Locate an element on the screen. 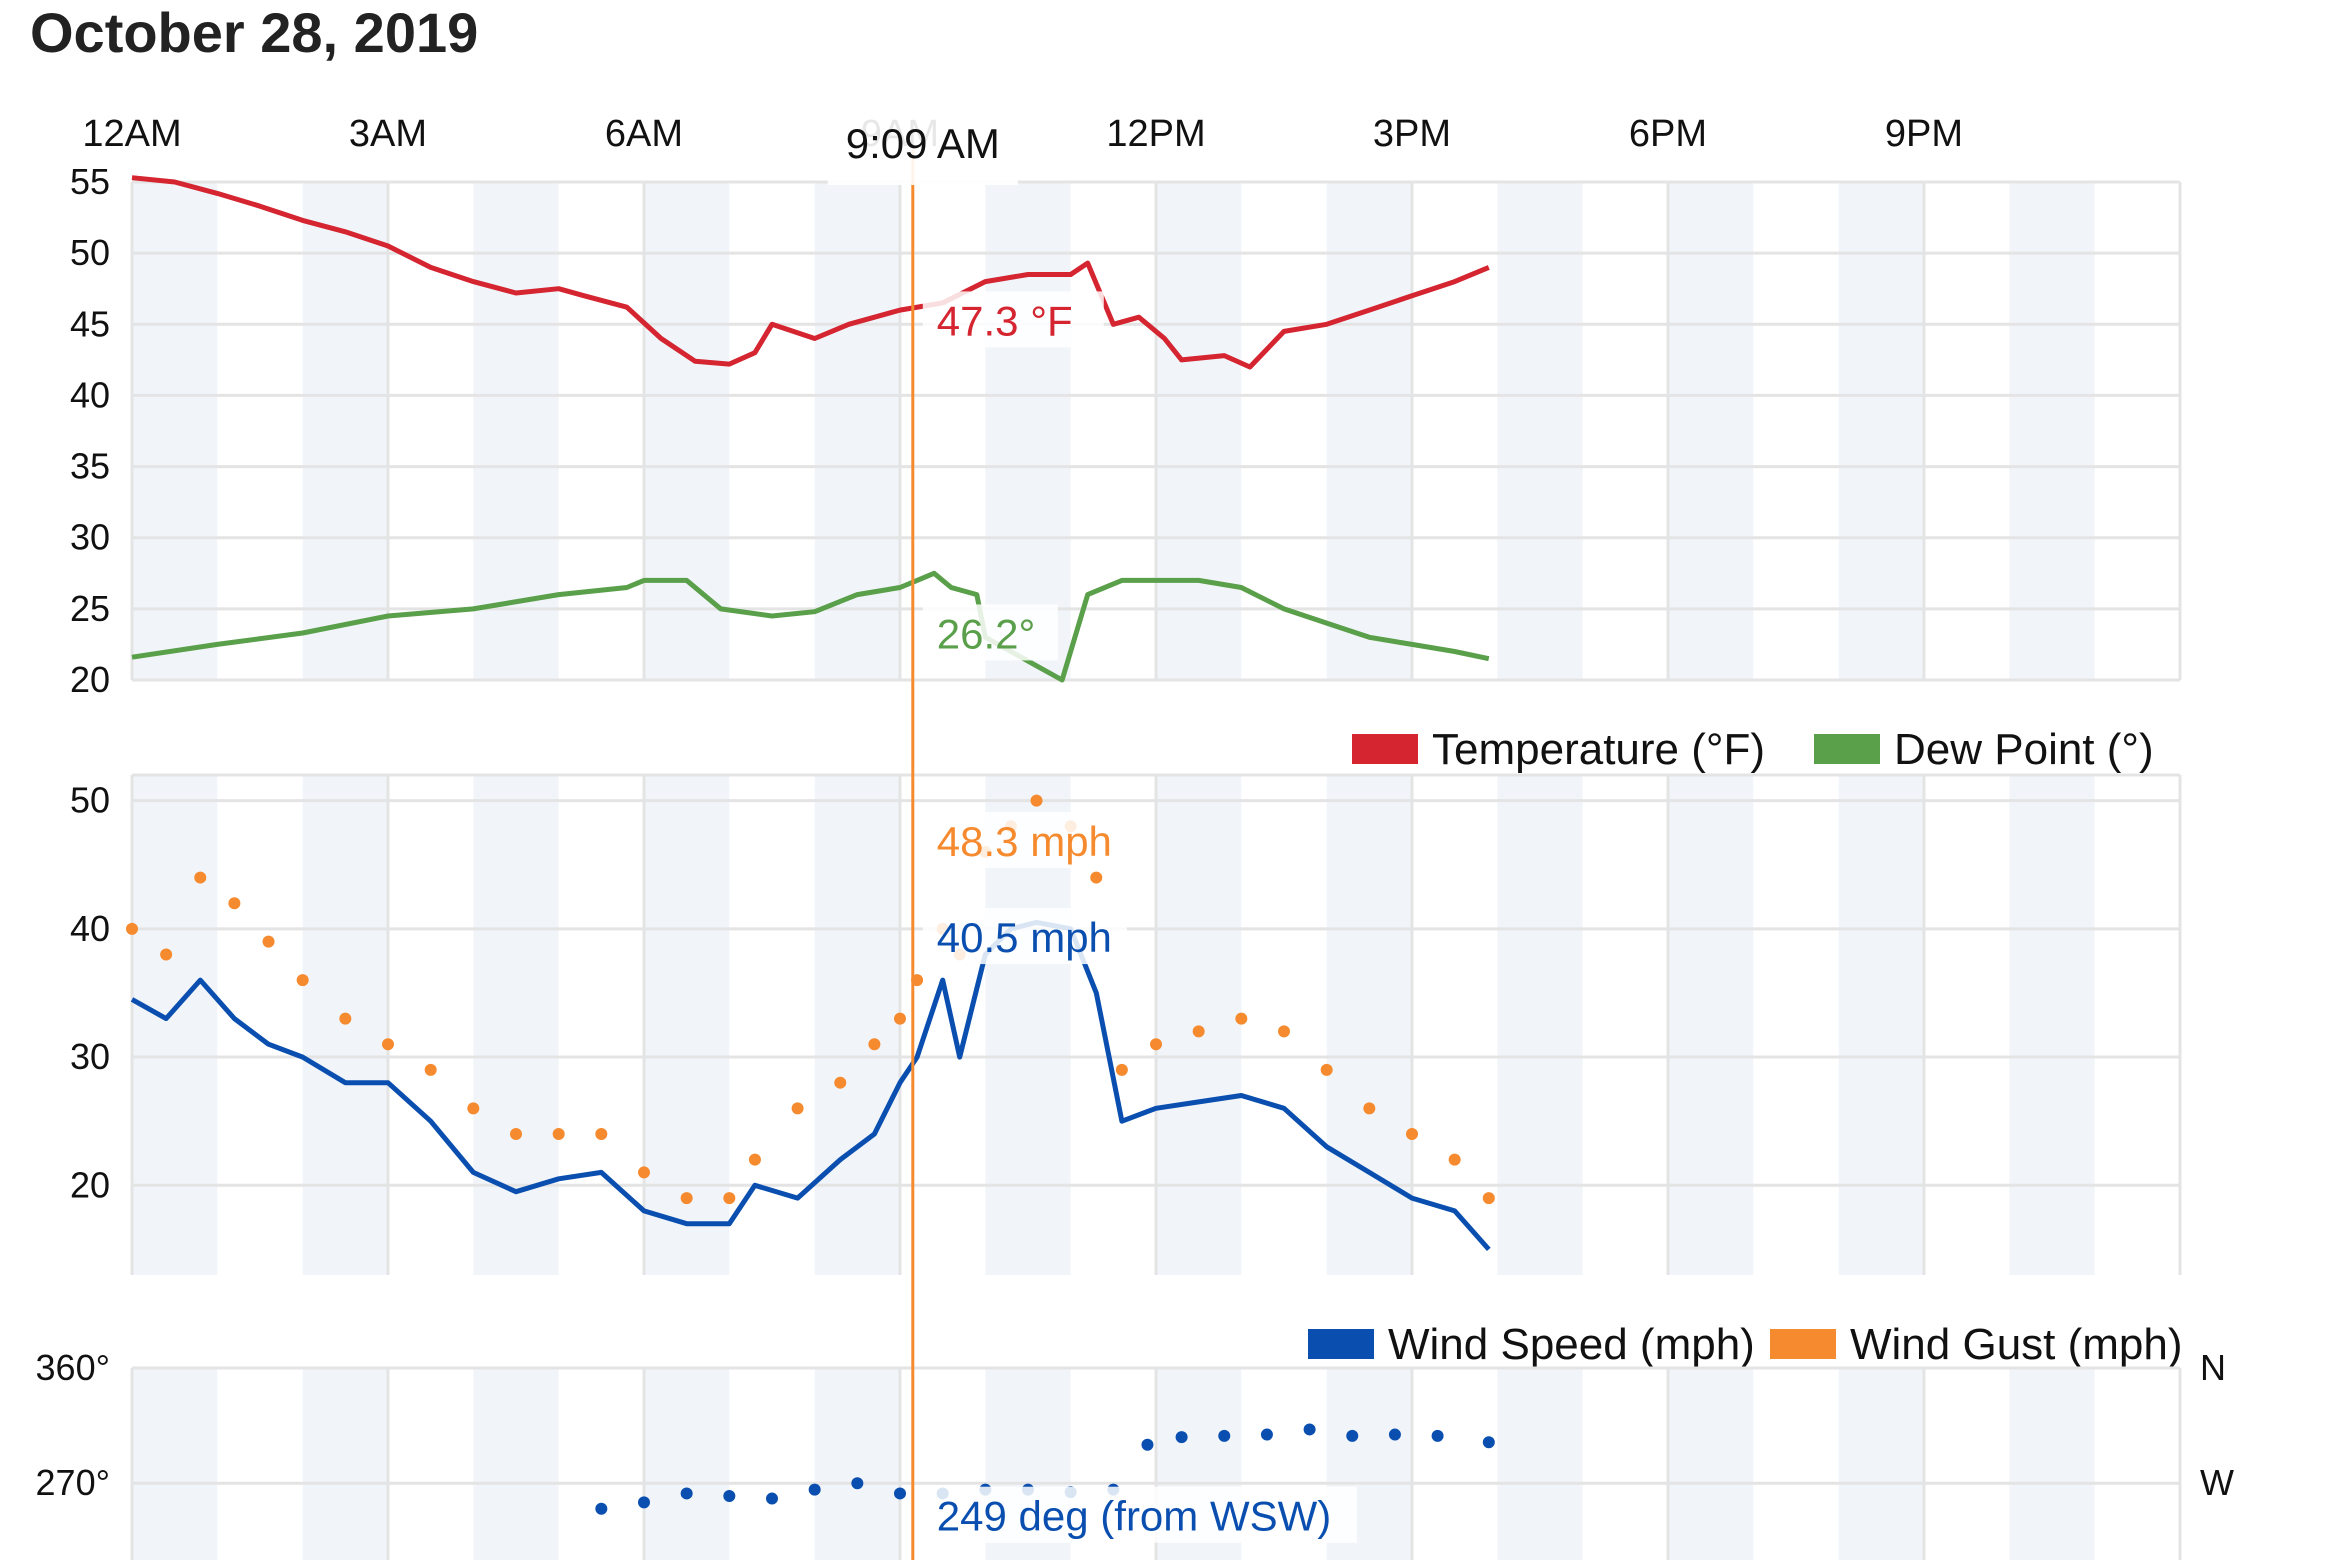 Image resolution: width=2343 pixels, height=1560 pixels. page-title: October 28, 2019 is located at coordinates (254, 32).